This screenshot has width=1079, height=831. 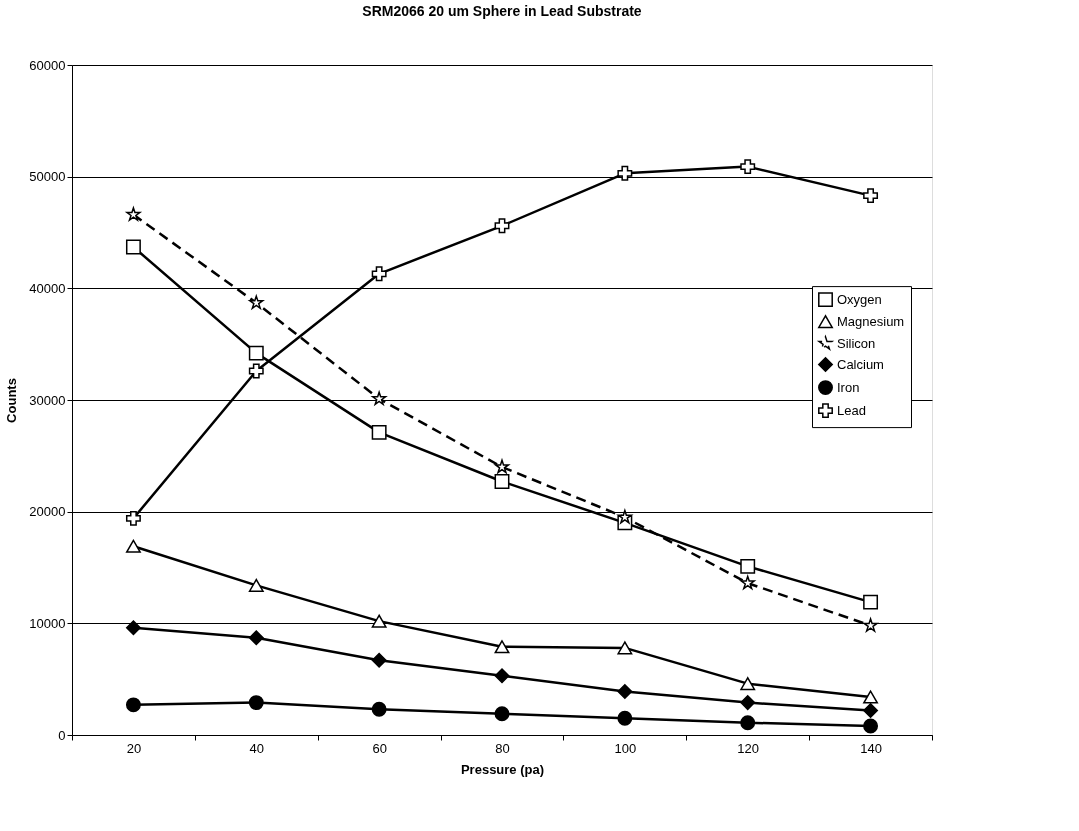 I want to click on y-tick-label: 20000, so click(x=47, y=512).